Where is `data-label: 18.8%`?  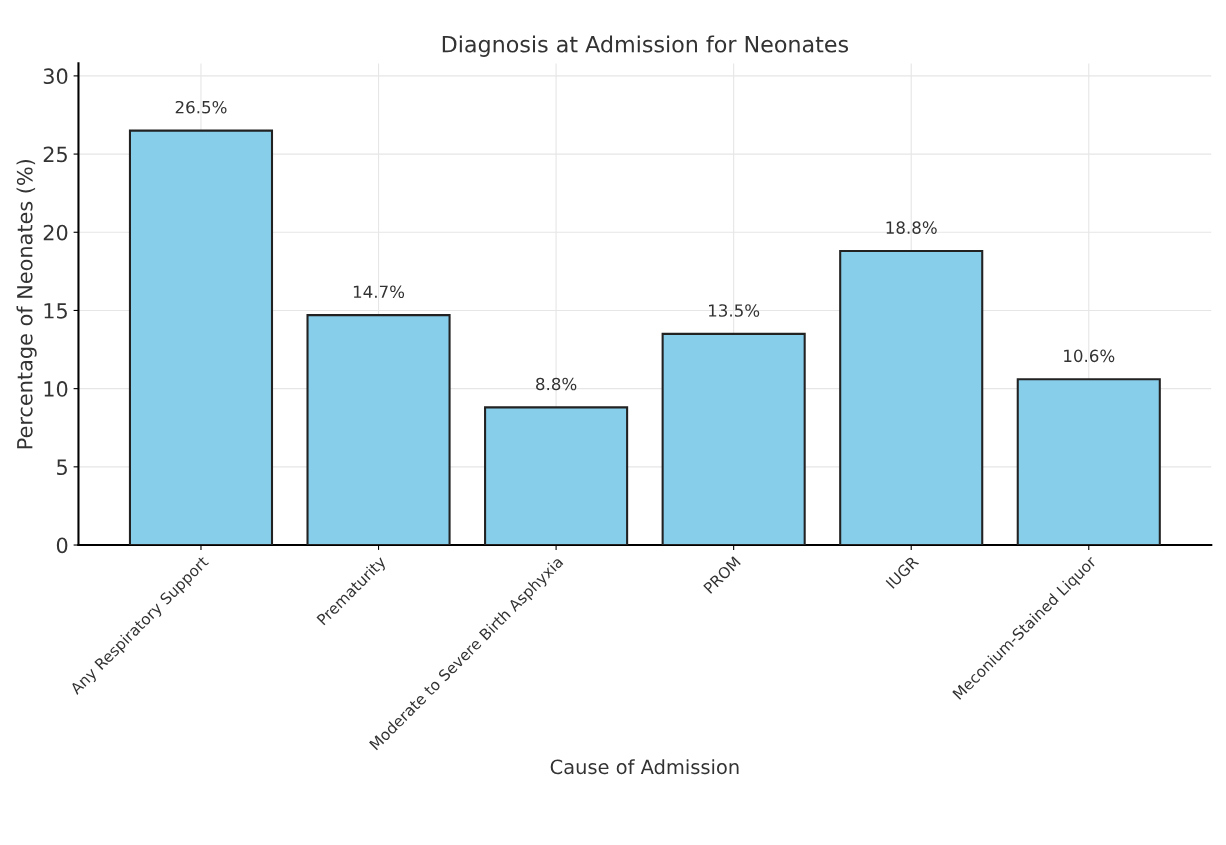
data-label: 18.8% is located at coordinates (911, 227).